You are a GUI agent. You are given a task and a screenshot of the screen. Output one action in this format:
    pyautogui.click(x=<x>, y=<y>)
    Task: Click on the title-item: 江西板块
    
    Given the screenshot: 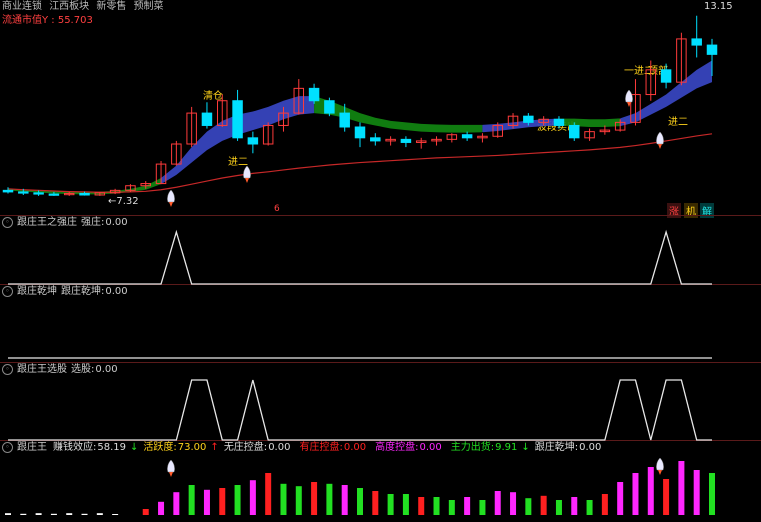 What is the action you would take?
    pyautogui.click(x=69, y=6)
    